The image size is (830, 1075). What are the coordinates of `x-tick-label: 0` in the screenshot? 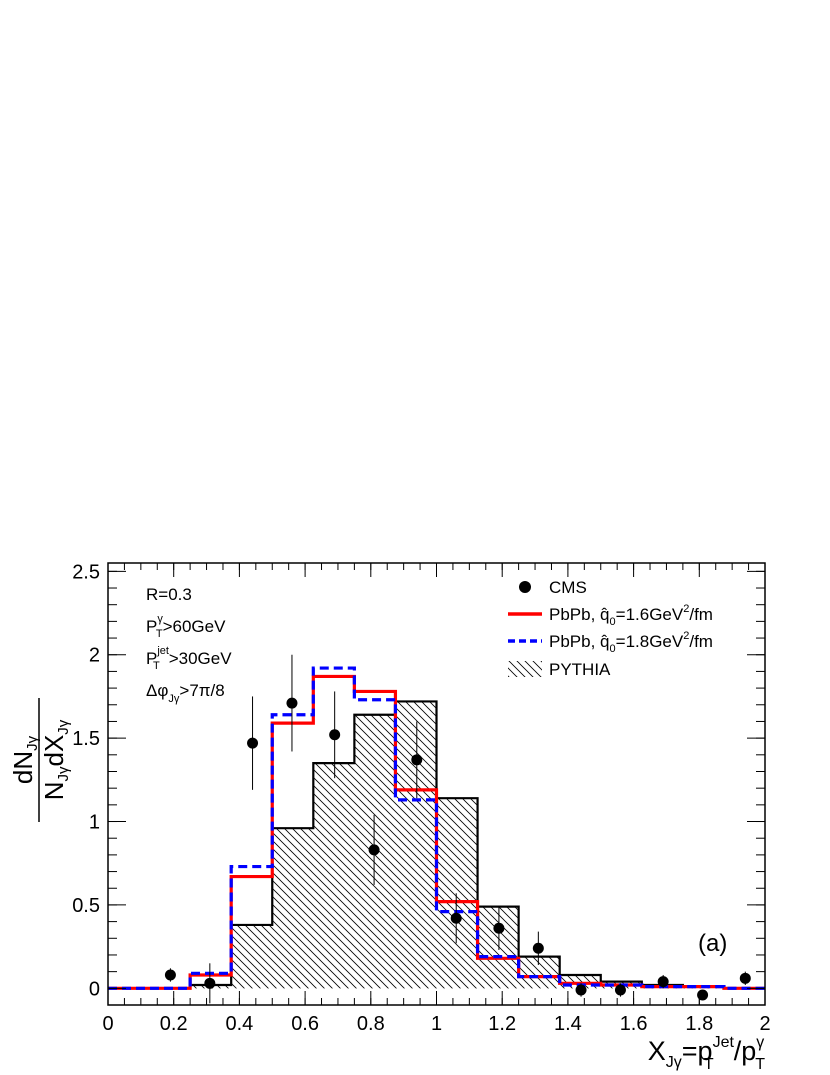 It's located at (107, 1024).